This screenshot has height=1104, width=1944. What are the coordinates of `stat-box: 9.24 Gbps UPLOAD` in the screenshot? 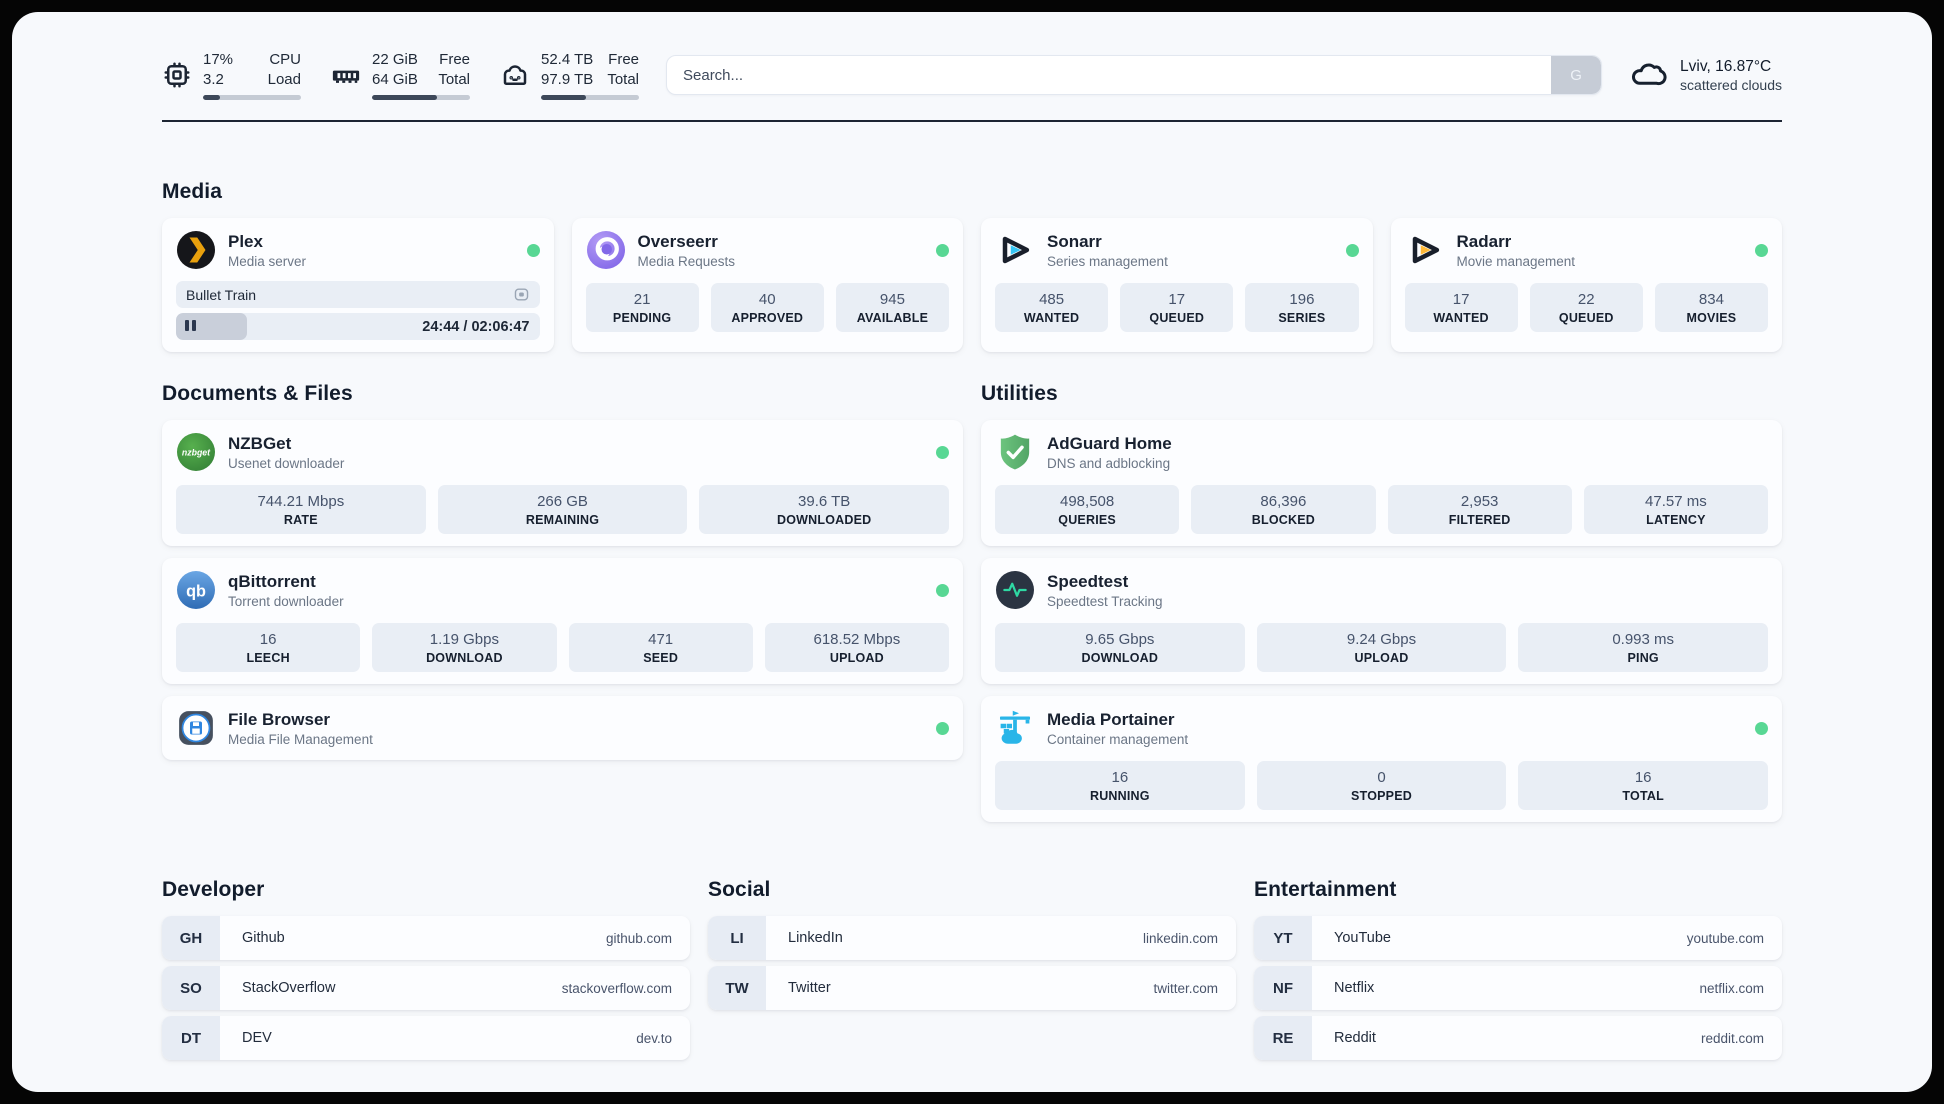 It's located at (1381, 647).